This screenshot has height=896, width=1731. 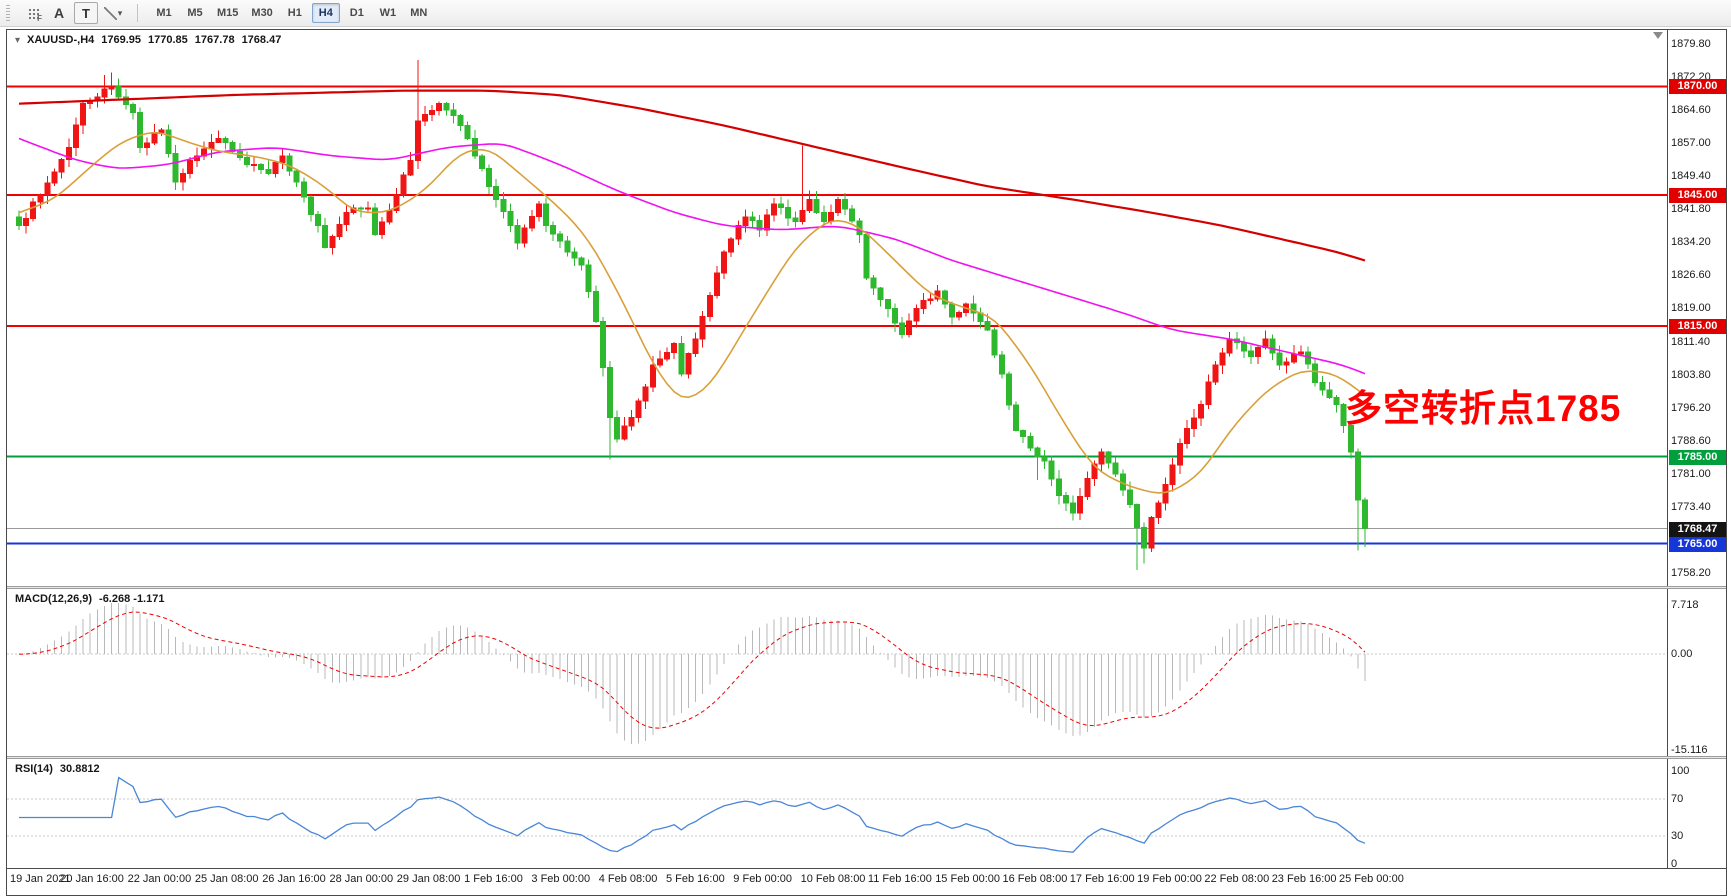 I want to click on price-axis-label: 1758.20, so click(x=1691, y=573).